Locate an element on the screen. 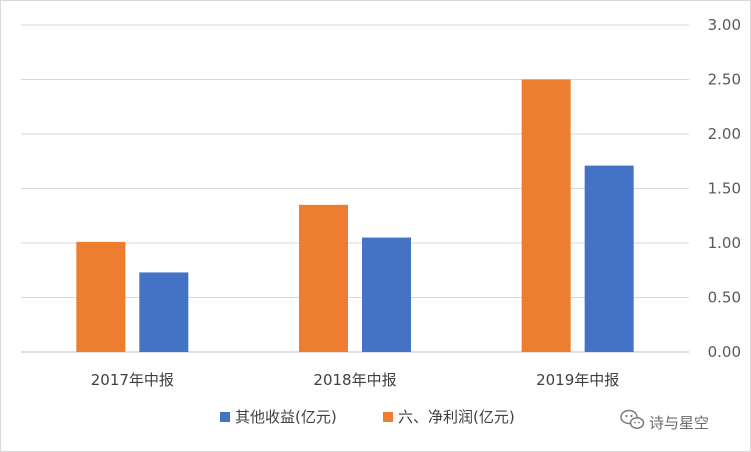  x-category-label: 2017年中报 is located at coordinates (132, 380).